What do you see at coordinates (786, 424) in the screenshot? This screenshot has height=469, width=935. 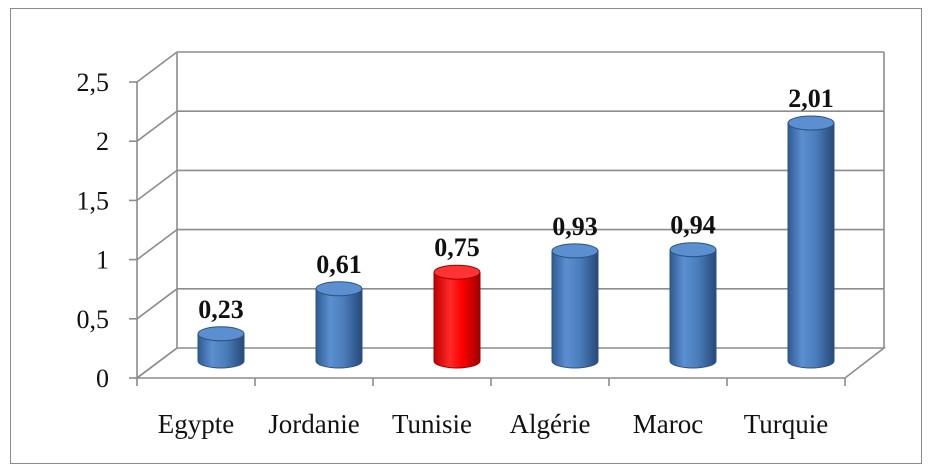 I see `category-label: Turquie` at bounding box center [786, 424].